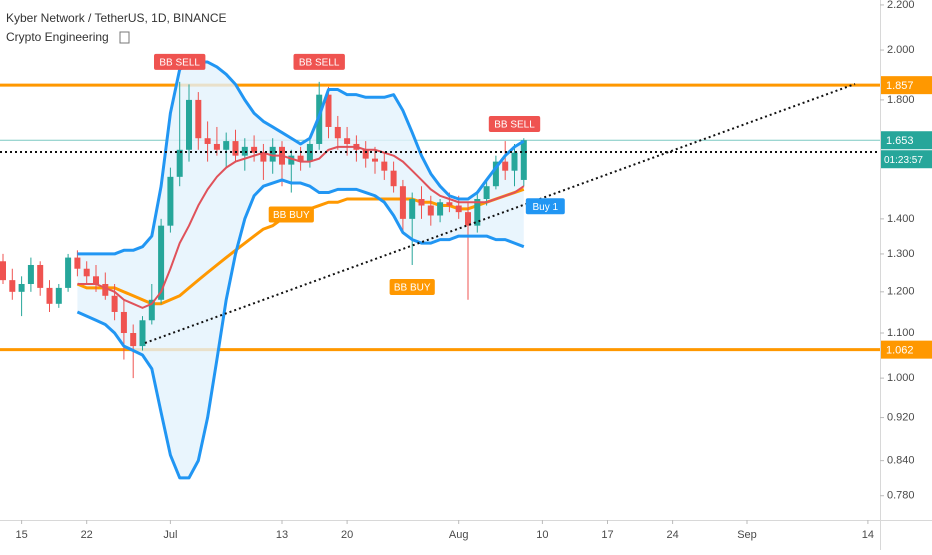 This screenshot has width=932, height=555. I want to click on y-tick-label: 1.800, so click(901, 100).